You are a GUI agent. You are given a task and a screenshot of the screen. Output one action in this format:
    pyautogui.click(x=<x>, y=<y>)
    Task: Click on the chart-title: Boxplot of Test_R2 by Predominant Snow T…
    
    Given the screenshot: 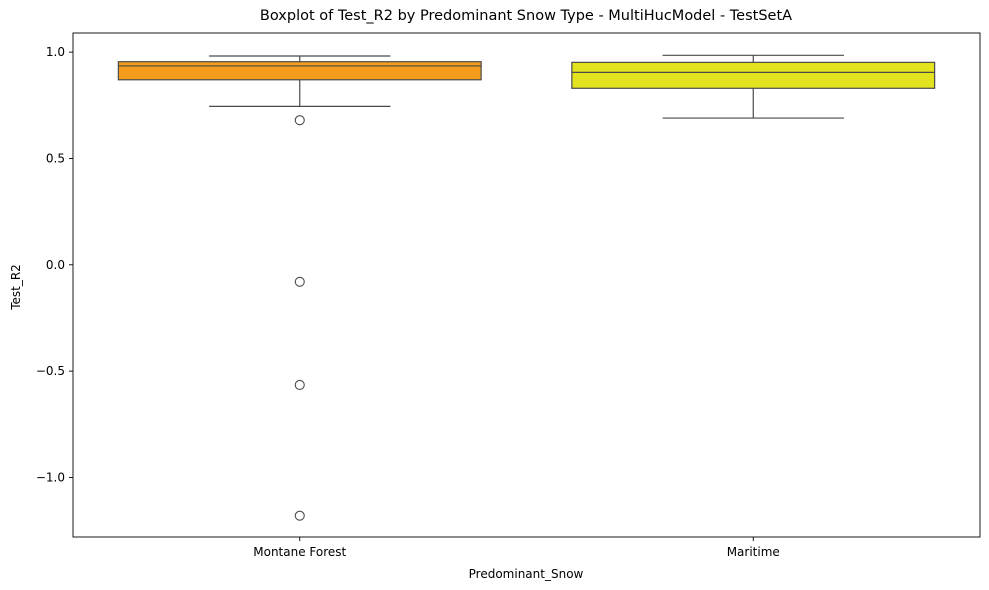 What is the action you would take?
    pyautogui.click(x=526, y=16)
    